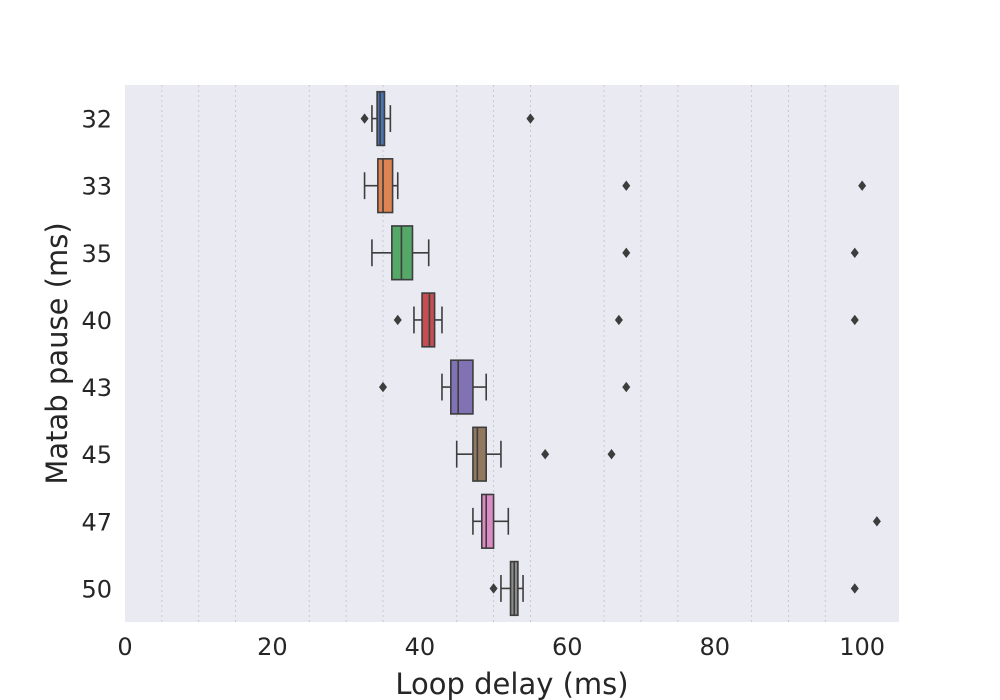  What do you see at coordinates (96, 589) in the screenshot?
I see `y-tick-label: 50` at bounding box center [96, 589].